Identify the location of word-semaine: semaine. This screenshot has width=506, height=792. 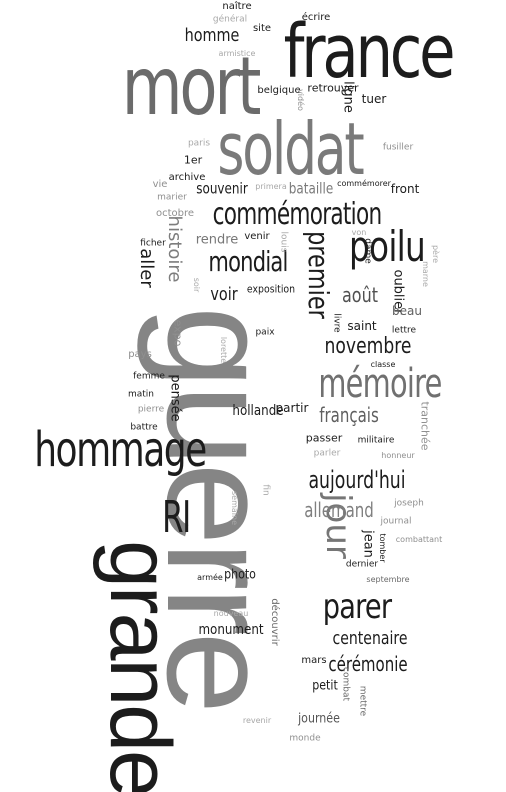
(234, 508).